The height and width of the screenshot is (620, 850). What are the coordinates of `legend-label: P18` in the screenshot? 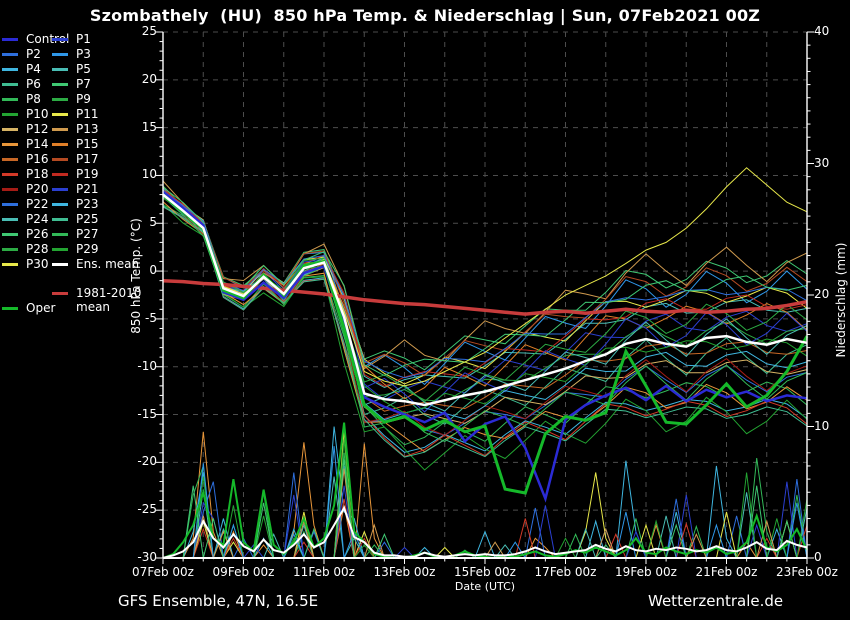 It's located at (37, 174).